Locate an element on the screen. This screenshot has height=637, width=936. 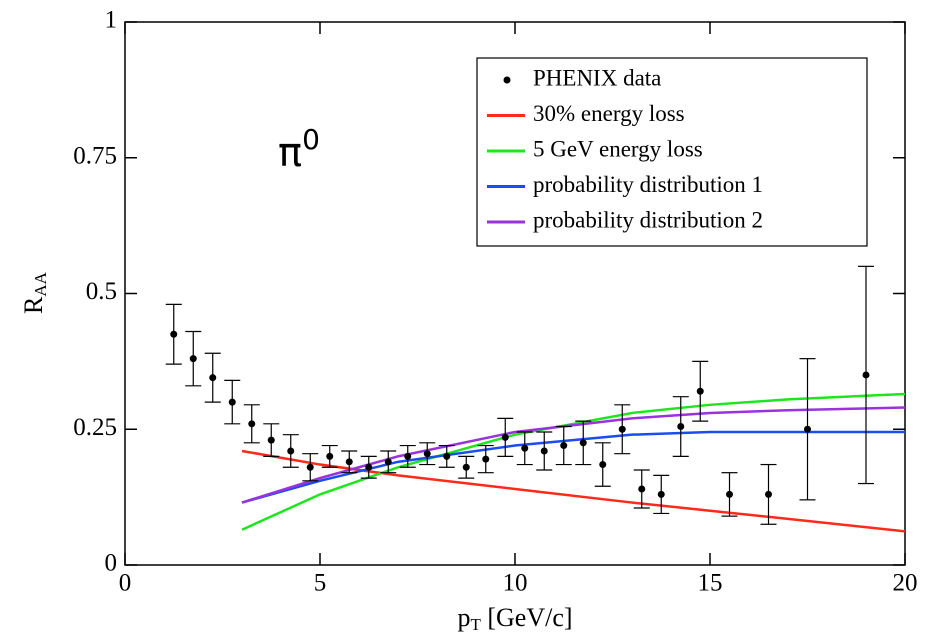
y-tick-label: 1 is located at coordinates (111, 20).